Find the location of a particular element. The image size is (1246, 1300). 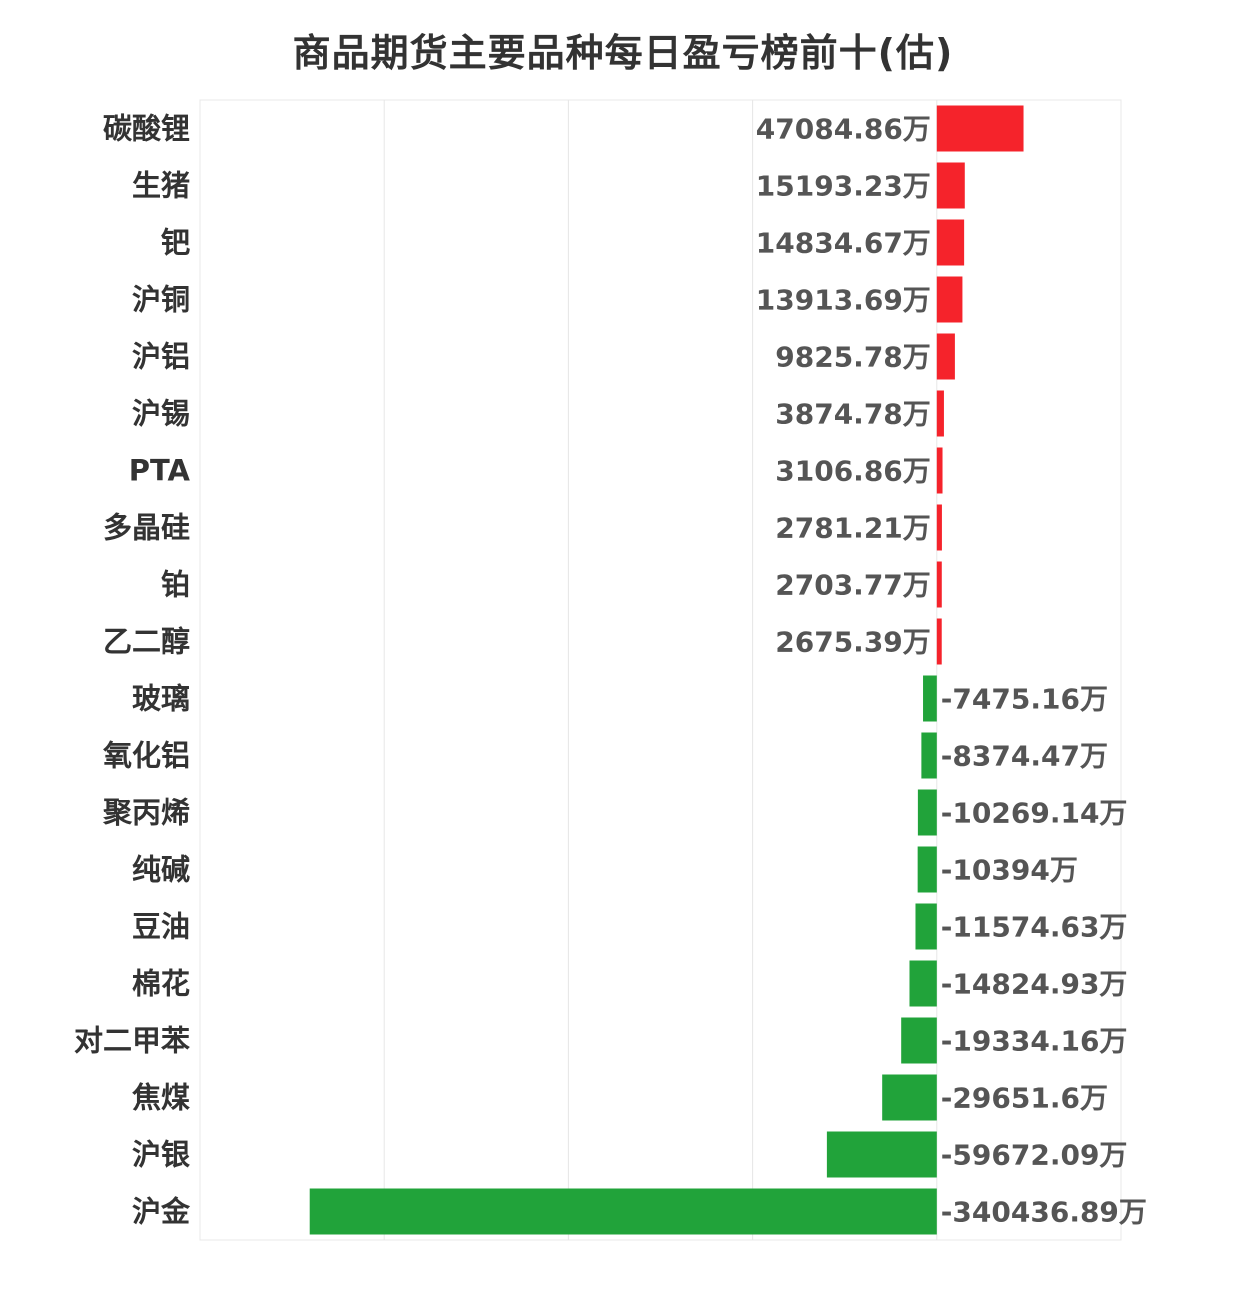

value-label: -19334.16万 is located at coordinates (1034, 1041).